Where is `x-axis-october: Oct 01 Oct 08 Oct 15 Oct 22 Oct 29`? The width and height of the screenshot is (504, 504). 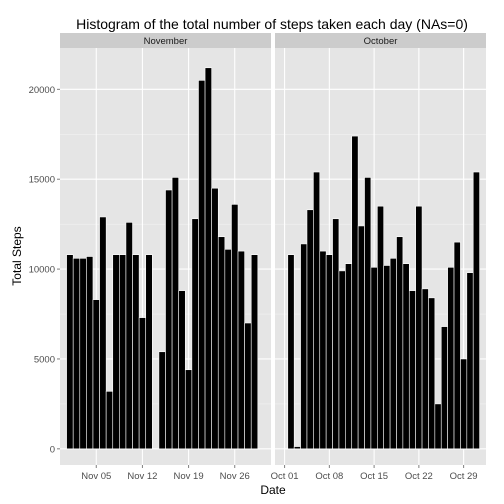
x-axis-october: Oct 01 Oct 08 Oct 15 Oct 22 Oct 29 is located at coordinates (374, 473).